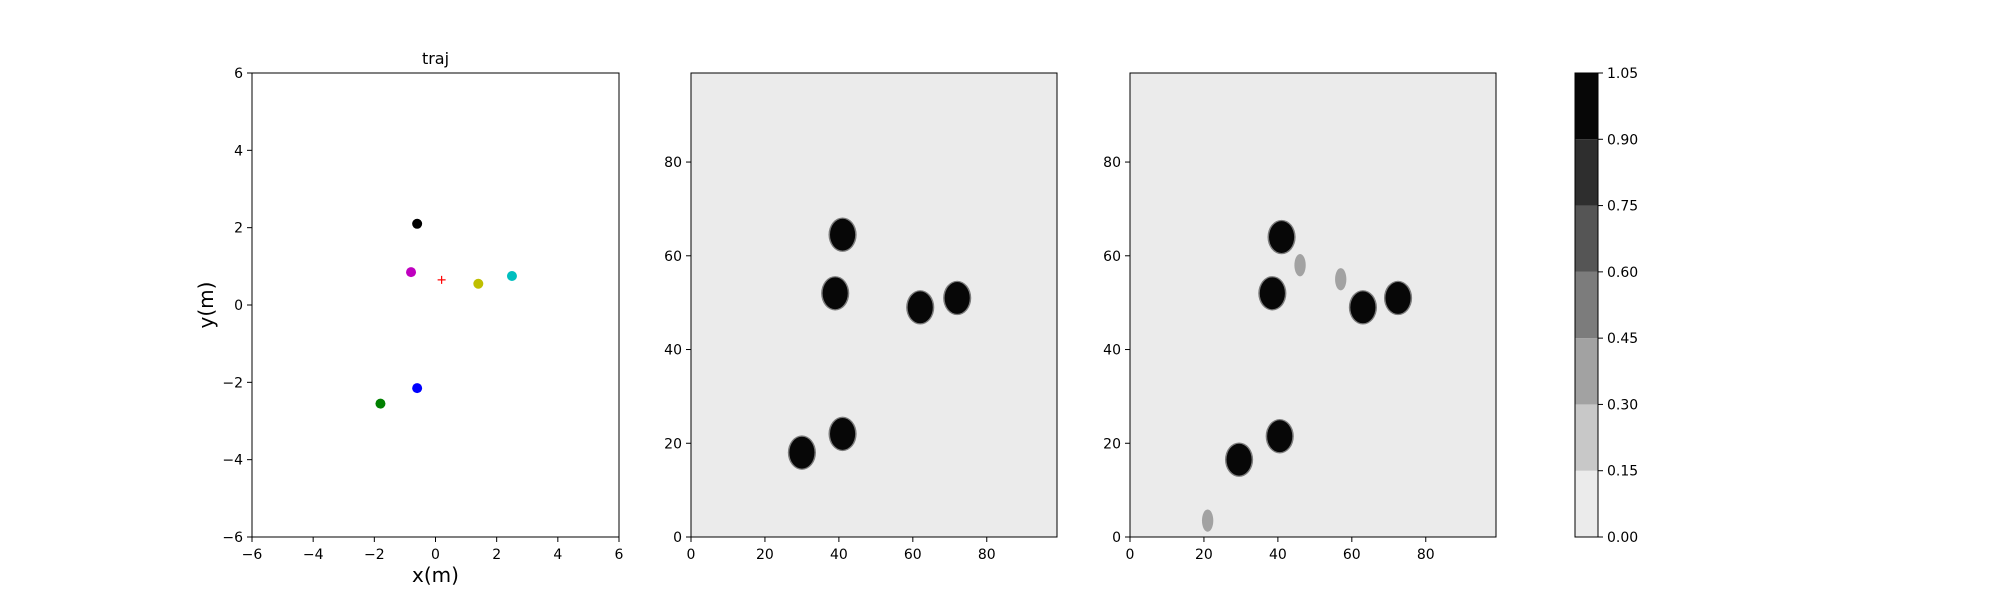 The image size is (2000, 600). Describe the element at coordinates (1112, 351) in the screenshot. I see `heatmap-2-y-tick-label: 40` at that location.